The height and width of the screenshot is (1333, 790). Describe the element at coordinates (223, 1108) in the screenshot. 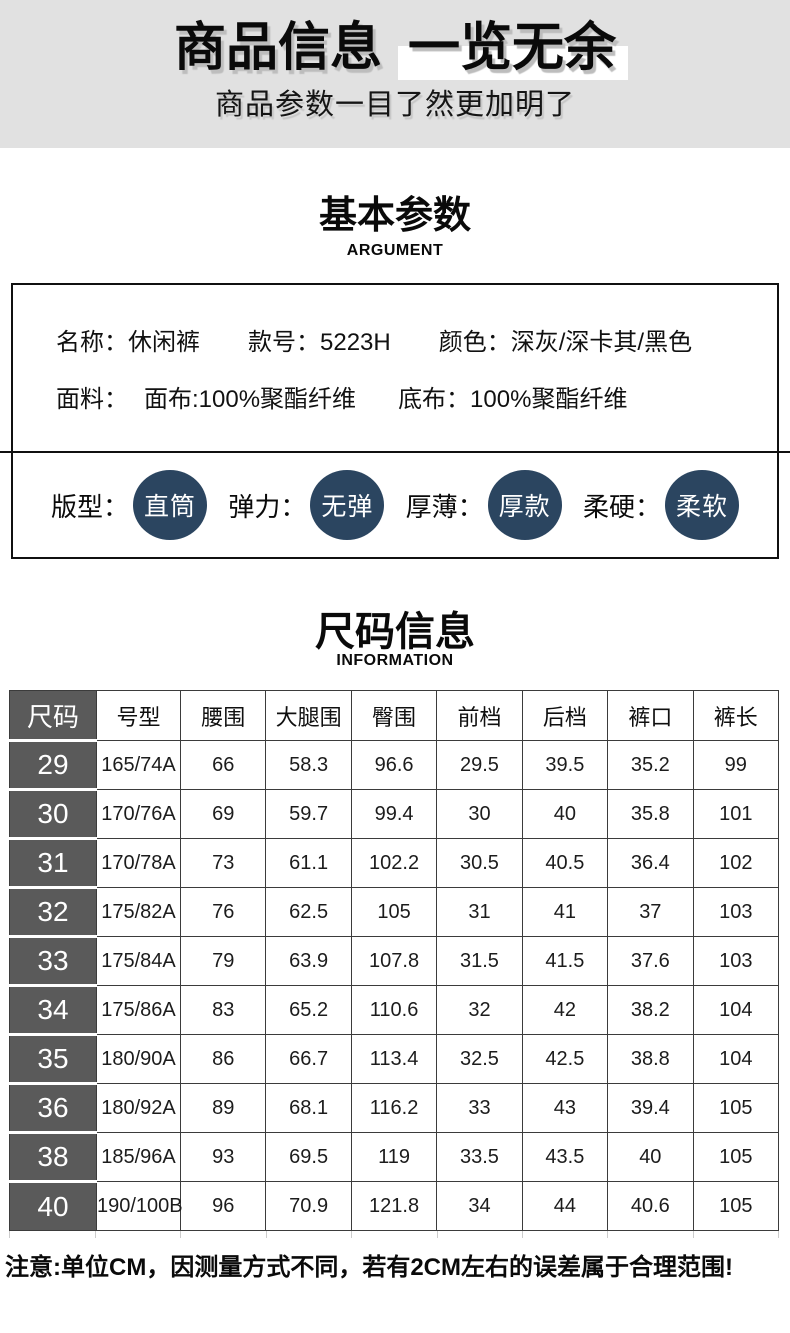

I see `value-cell: 89` at that location.